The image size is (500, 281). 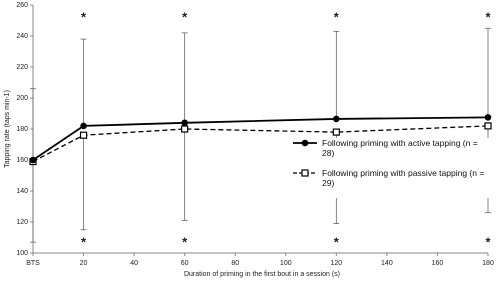 I want to click on x-tick-label: 160, so click(x=438, y=263).